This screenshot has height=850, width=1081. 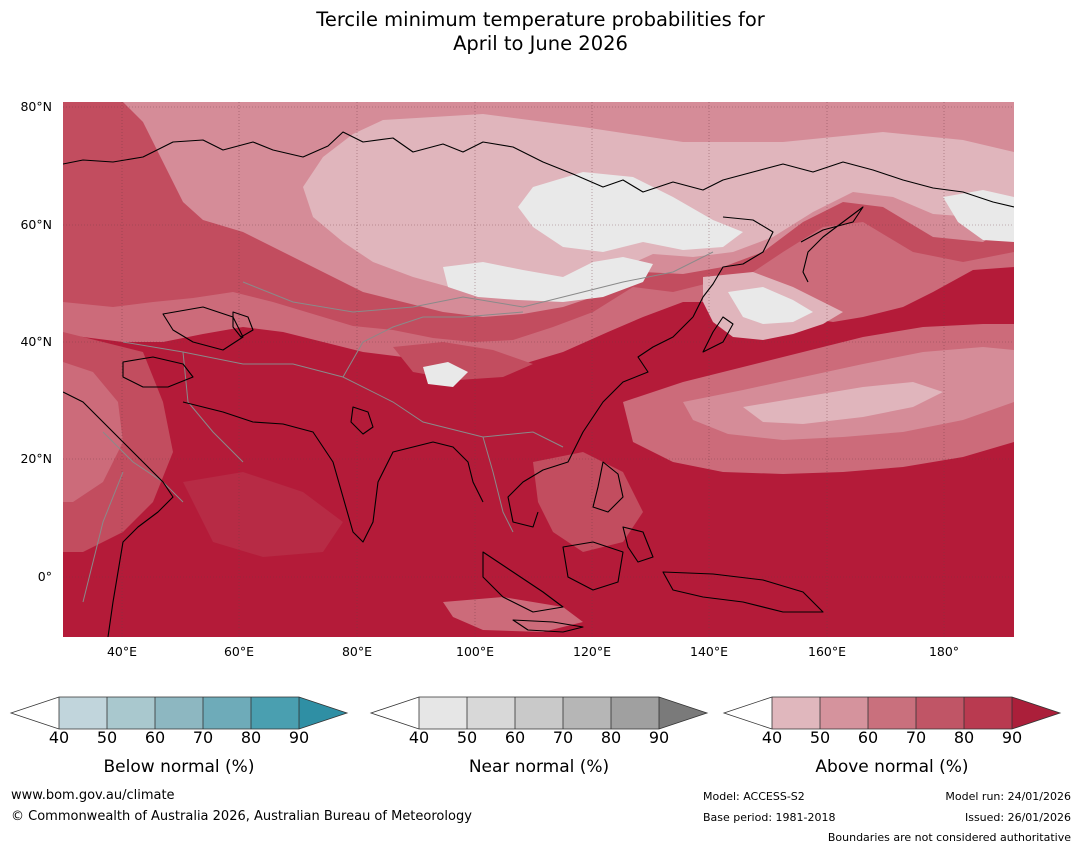 What do you see at coordinates (475, 651) in the screenshot?
I see `lon-label-100e: 100°E` at bounding box center [475, 651].